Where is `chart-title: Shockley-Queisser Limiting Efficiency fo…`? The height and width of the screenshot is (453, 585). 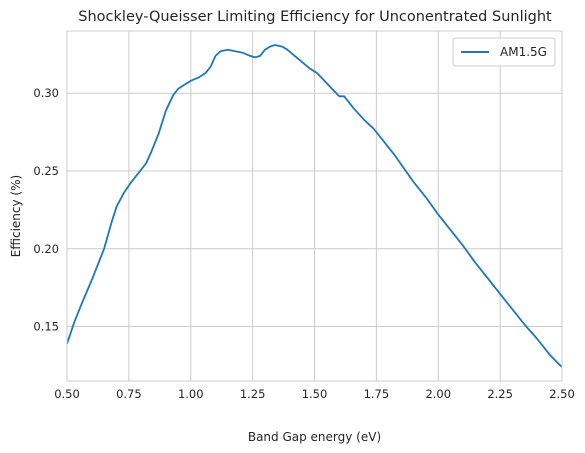 chart-title: Shockley-Queisser Limiting Efficiency fo… is located at coordinates (315, 17).